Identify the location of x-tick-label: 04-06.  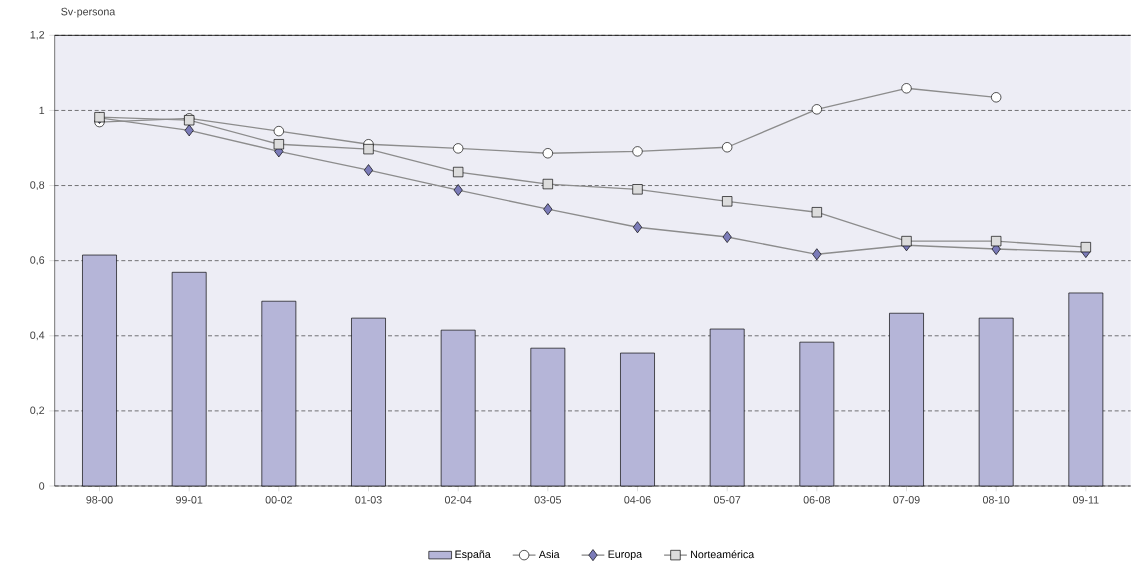
(637, 500).